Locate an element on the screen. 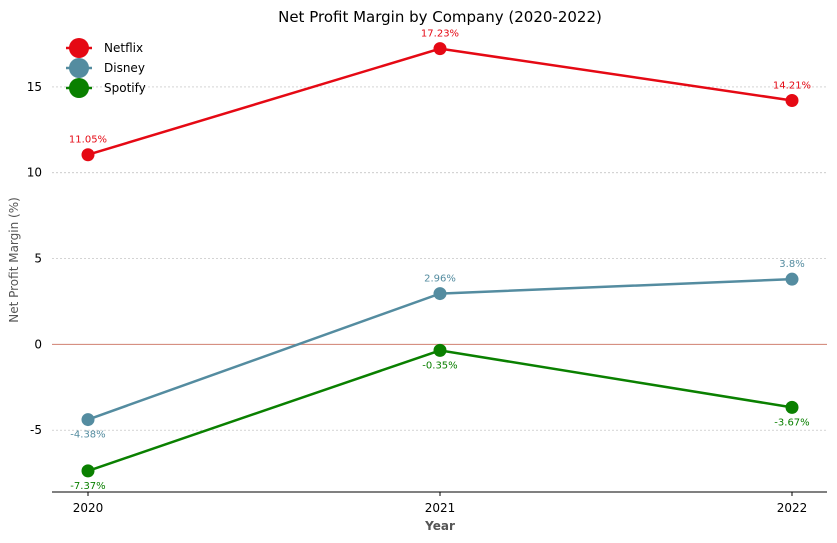 This screenshot has width=837, height=543. data-label: 17.23% is located at coordinates (440, 34).